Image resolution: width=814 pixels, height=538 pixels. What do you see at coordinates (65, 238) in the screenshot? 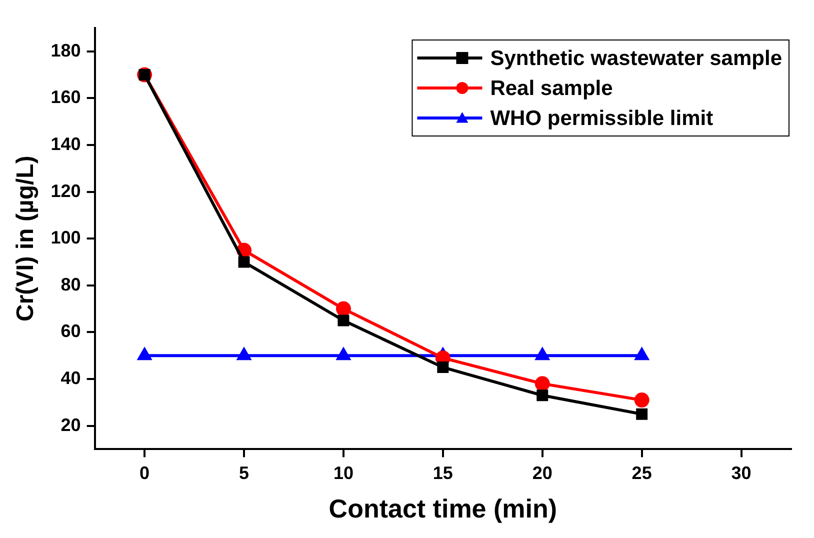
I see `y-tick-label: 100` at bounding box center [65, 238].